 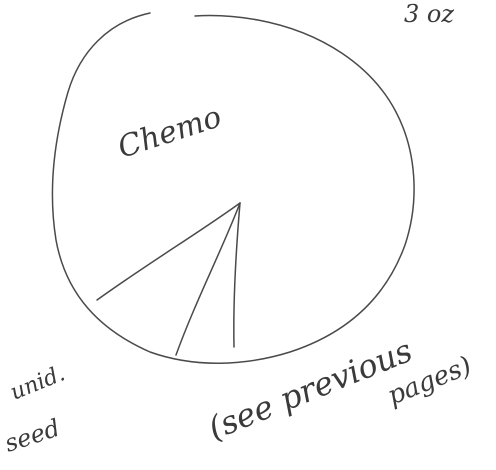 I want to click on slice-divider-left, so click(x=168, y=251).